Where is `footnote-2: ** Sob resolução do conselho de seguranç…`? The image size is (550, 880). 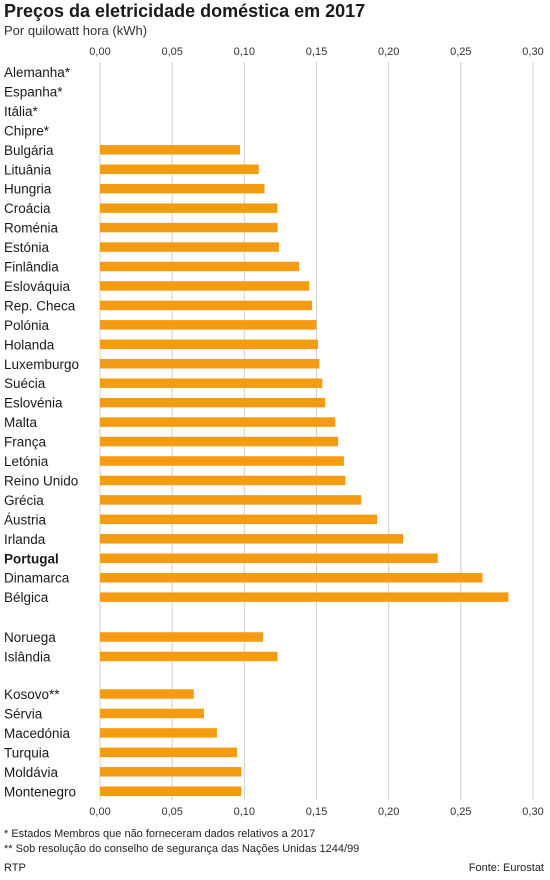 footnote-2: ** Sob resolução do conselho de seguranç… is located at coordinates (182, 849).